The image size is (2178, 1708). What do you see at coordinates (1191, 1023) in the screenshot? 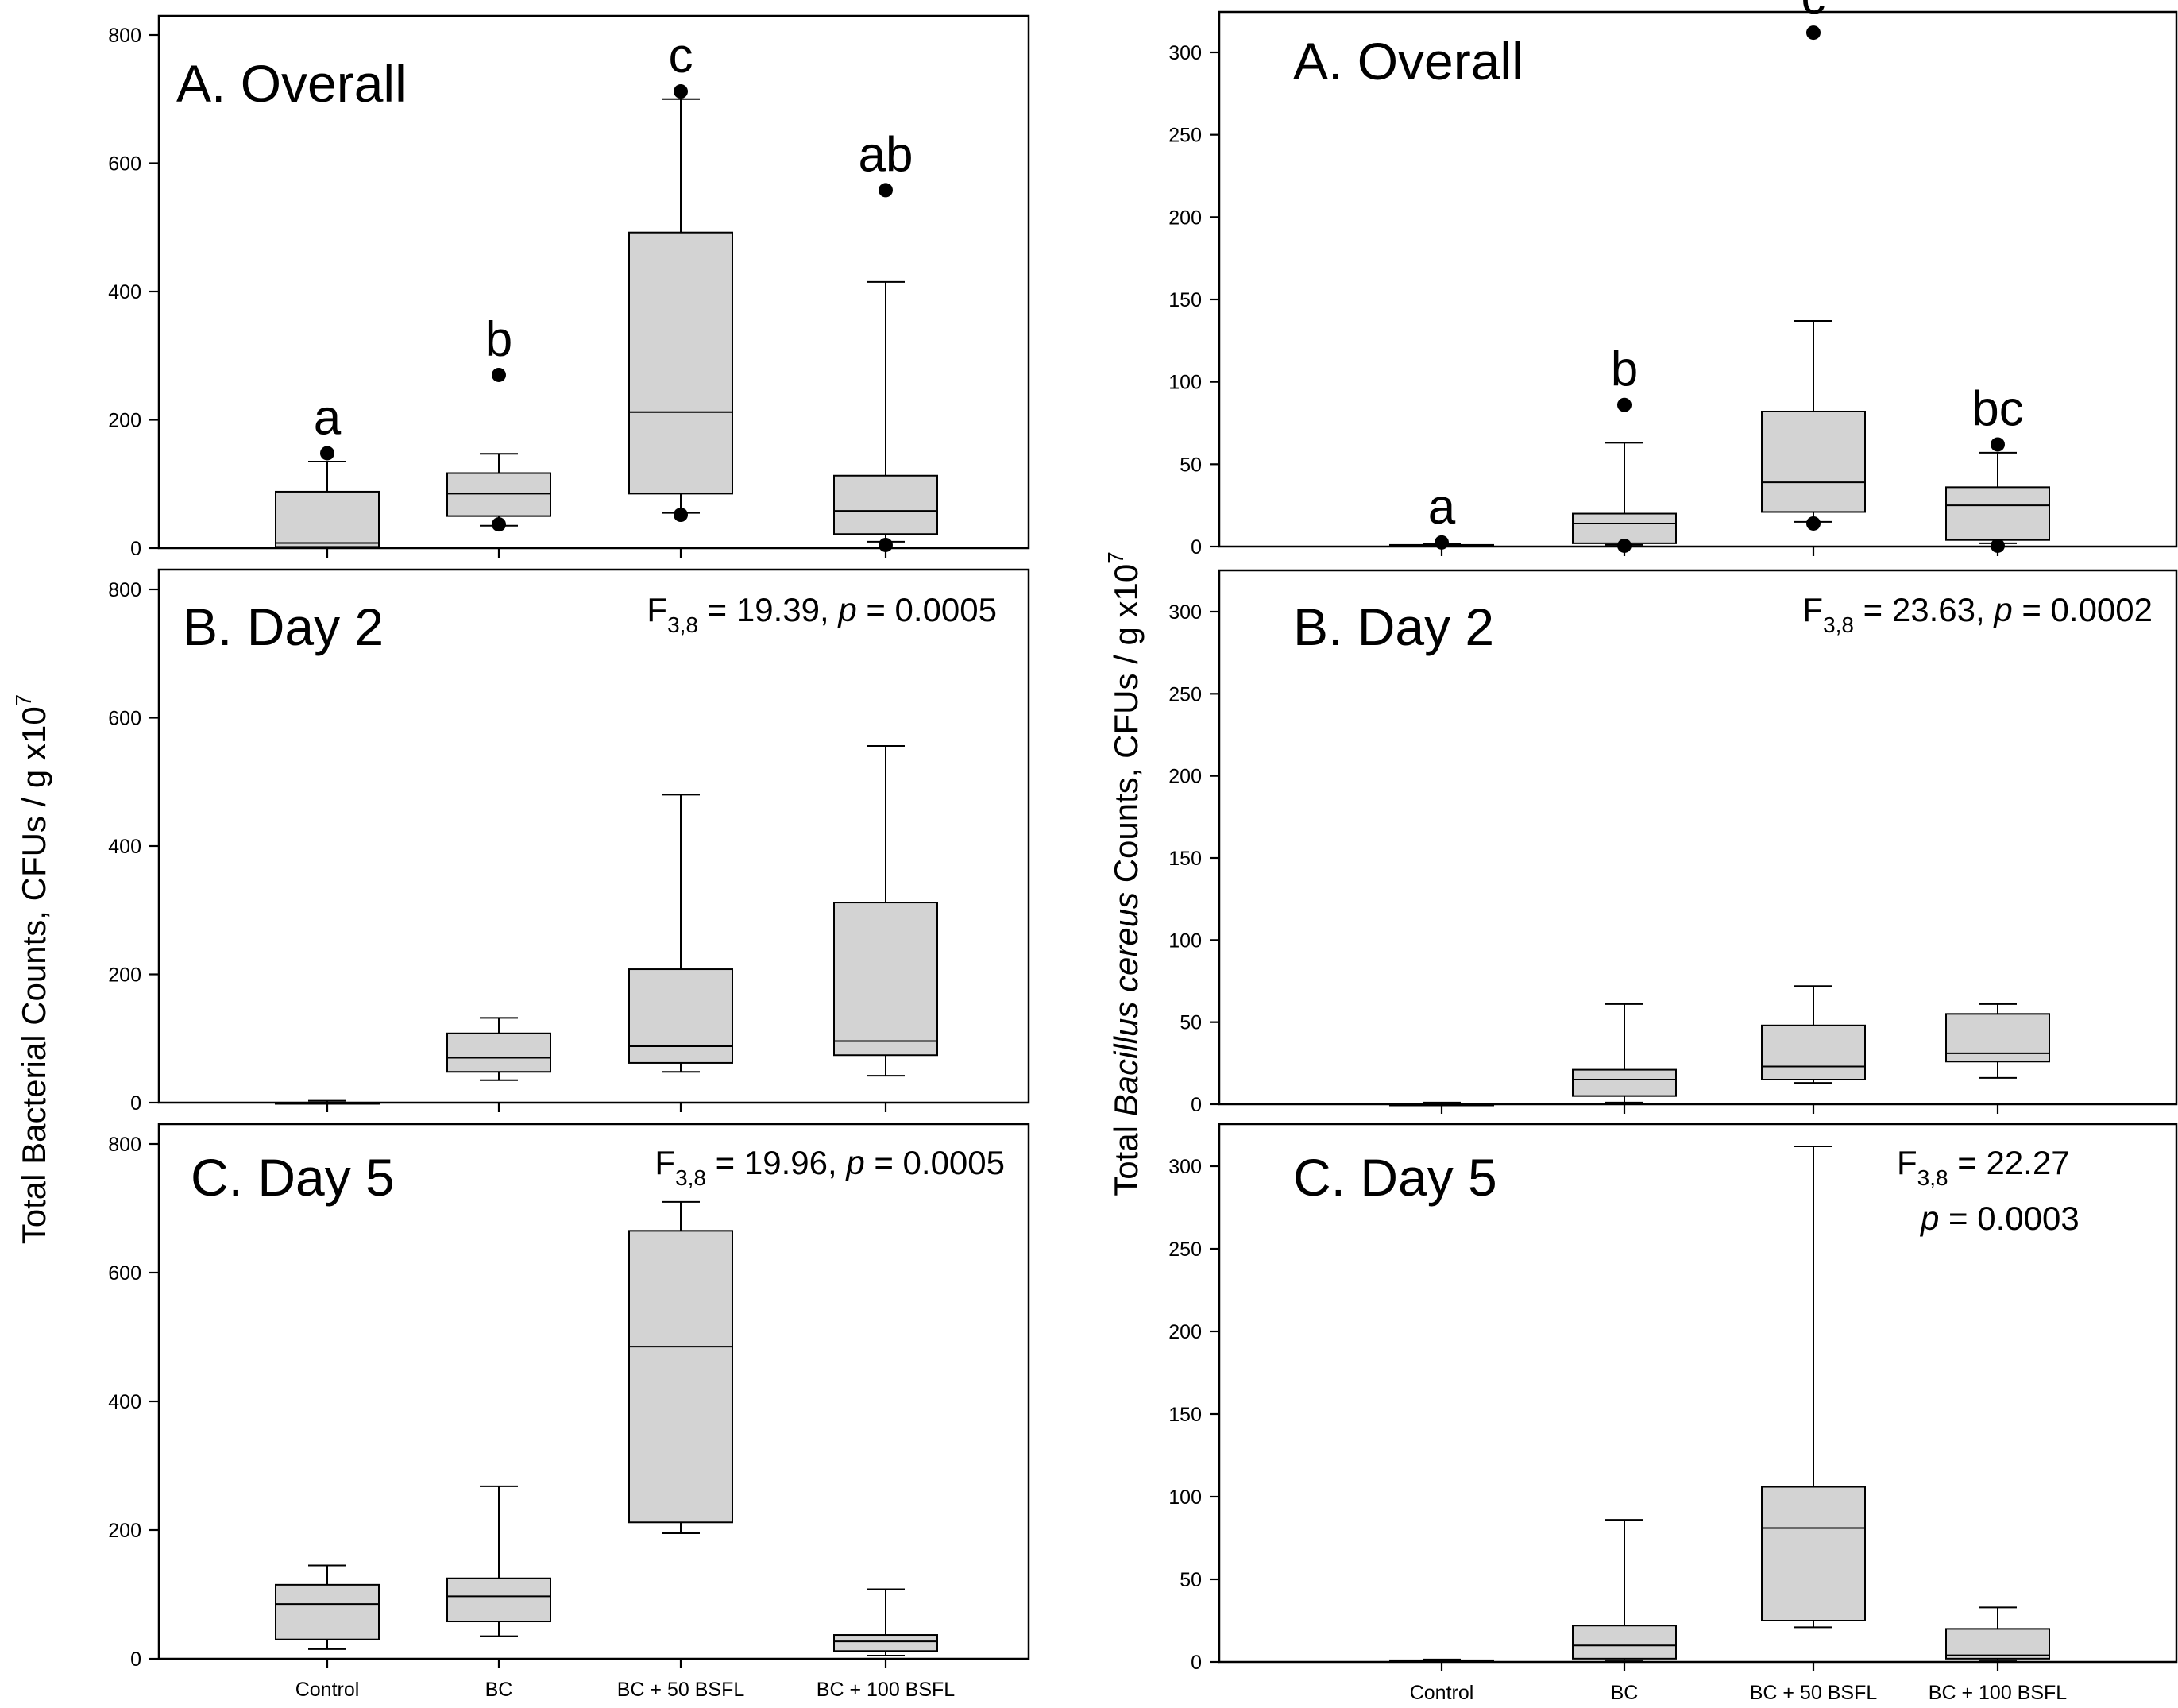
I see `y-tick-label: 50` at bounding box center [1191, 1023].